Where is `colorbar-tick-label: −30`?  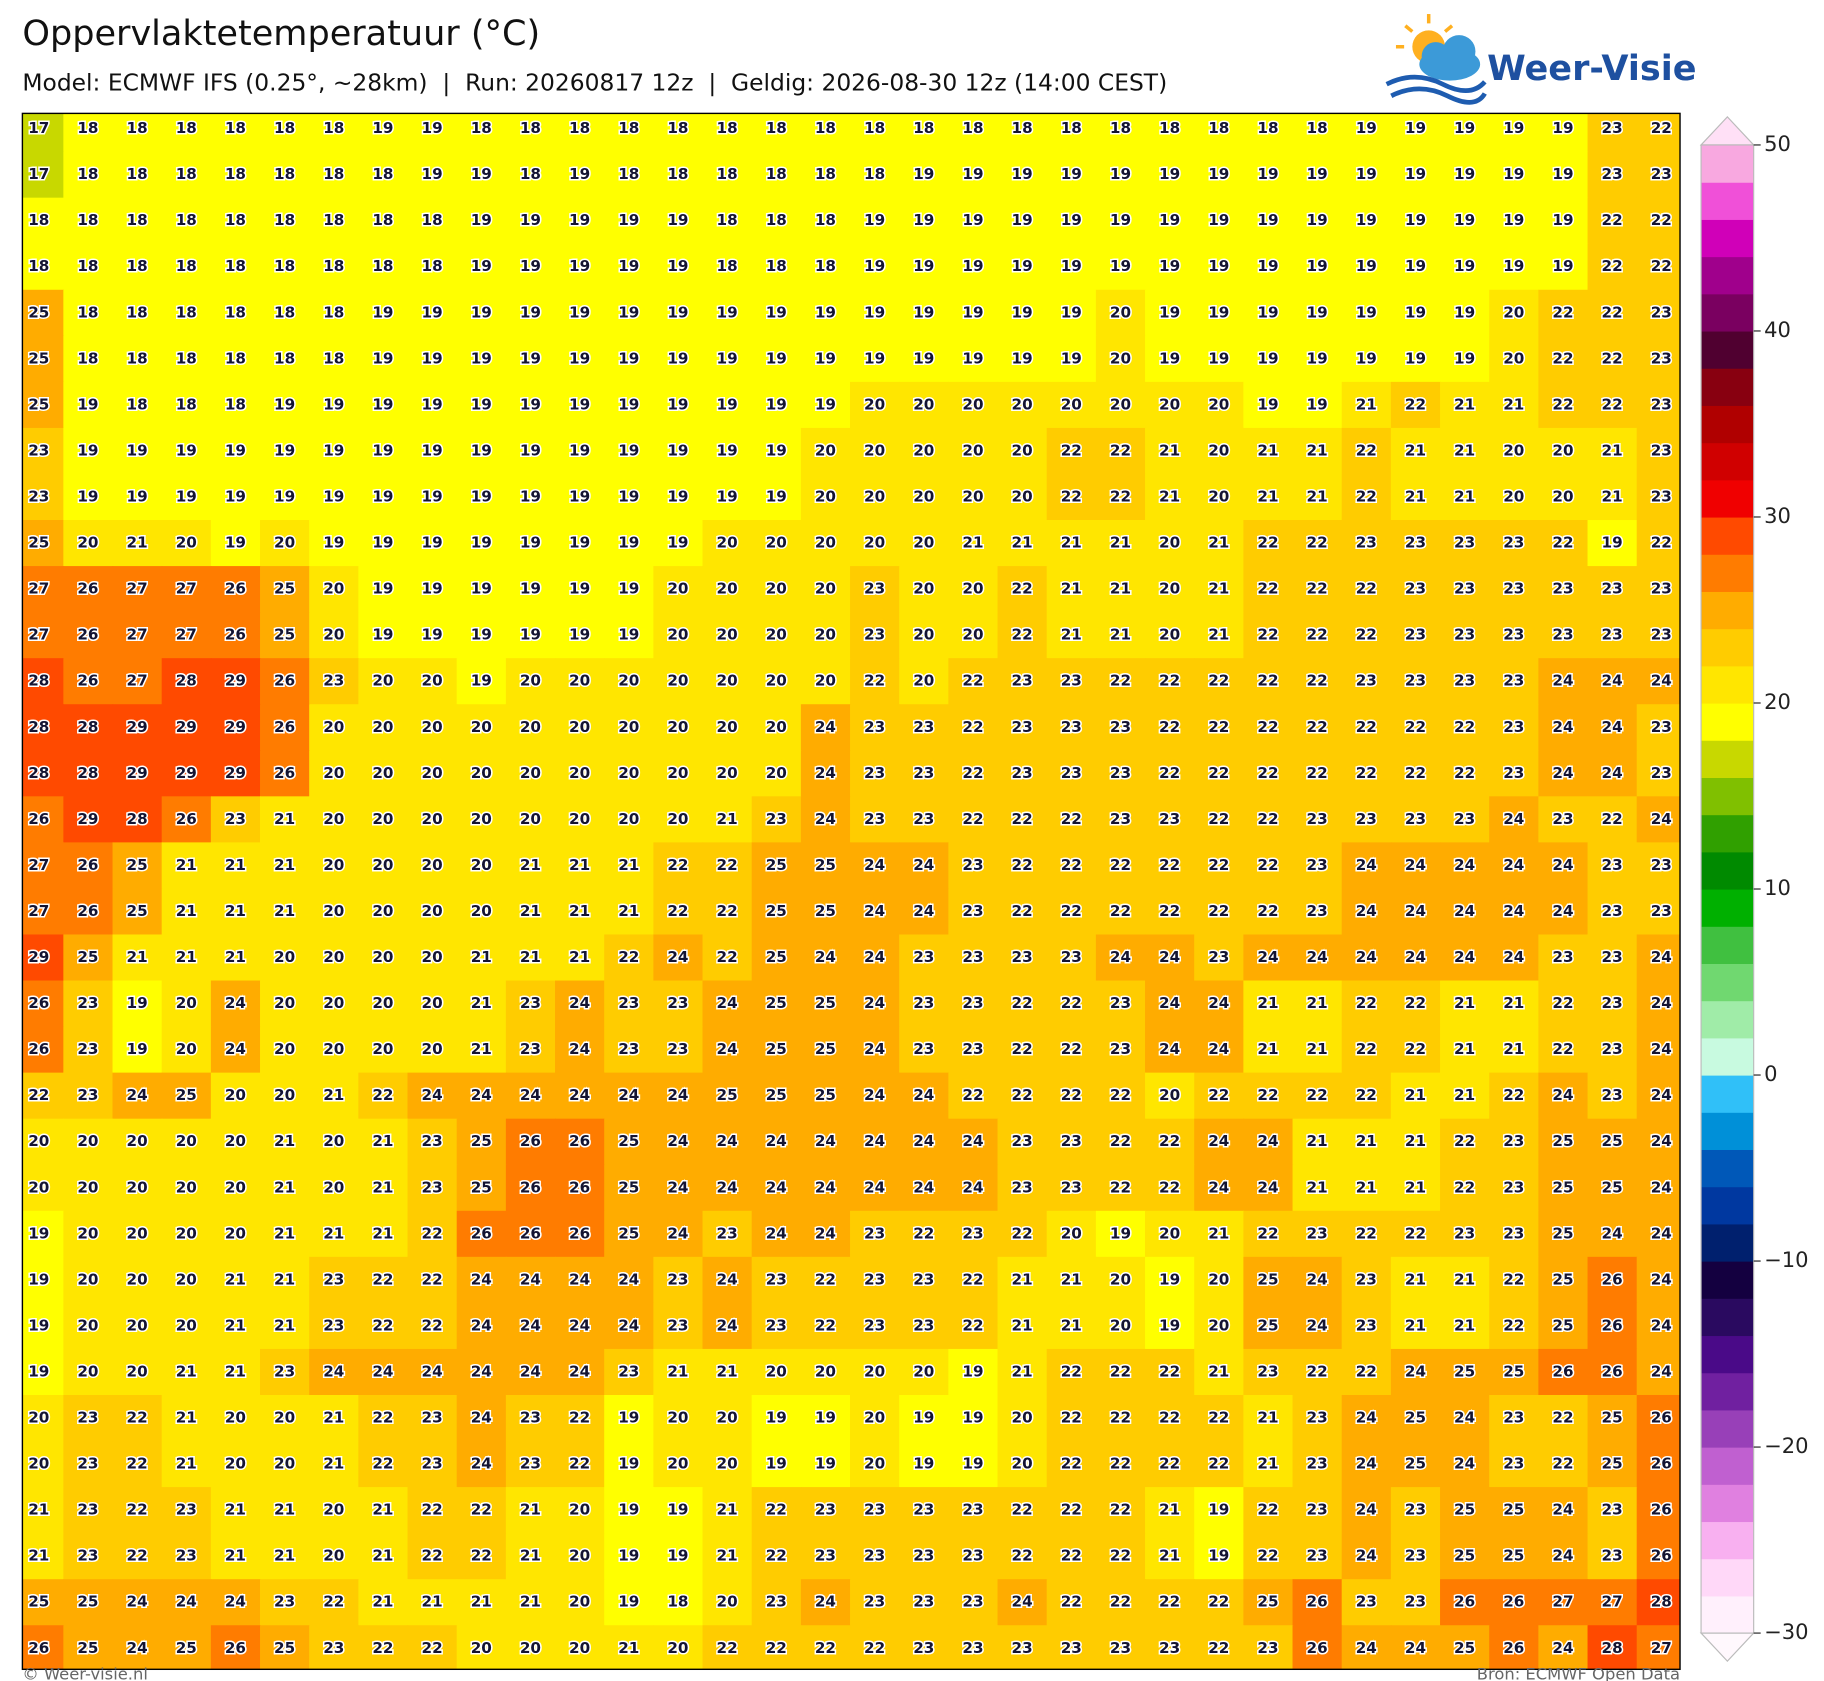 colorbar-tick-label: −30 is located at coordinates (1786, 1631).